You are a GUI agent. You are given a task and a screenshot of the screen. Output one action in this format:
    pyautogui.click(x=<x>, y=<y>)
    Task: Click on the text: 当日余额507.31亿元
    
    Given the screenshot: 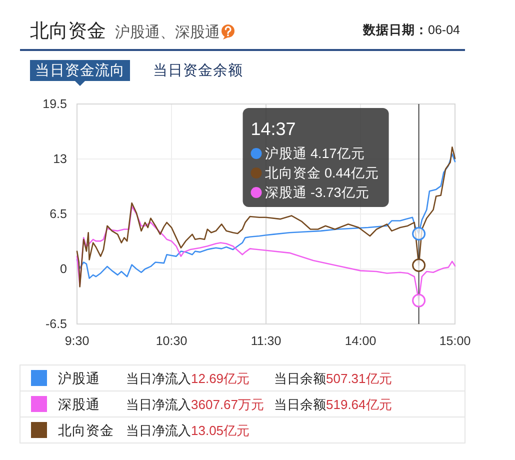 What is the action you would take?
    pyautogui.click(x=333, y=378)
    